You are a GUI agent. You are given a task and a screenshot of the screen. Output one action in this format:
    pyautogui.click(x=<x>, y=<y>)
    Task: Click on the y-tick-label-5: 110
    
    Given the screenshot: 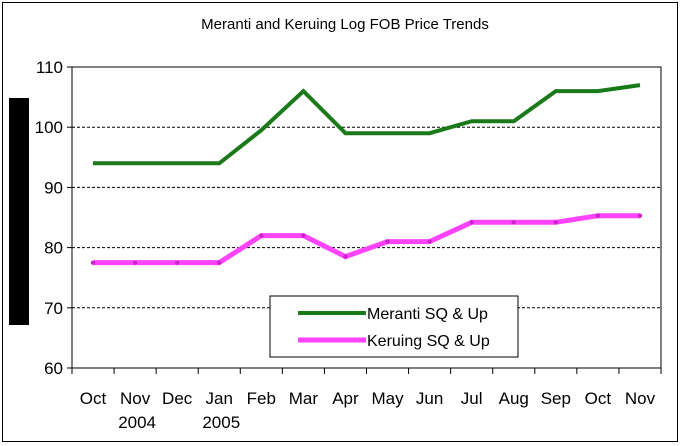 What is the action you would take?
    pyautogui.click(x=49, y=67)
    